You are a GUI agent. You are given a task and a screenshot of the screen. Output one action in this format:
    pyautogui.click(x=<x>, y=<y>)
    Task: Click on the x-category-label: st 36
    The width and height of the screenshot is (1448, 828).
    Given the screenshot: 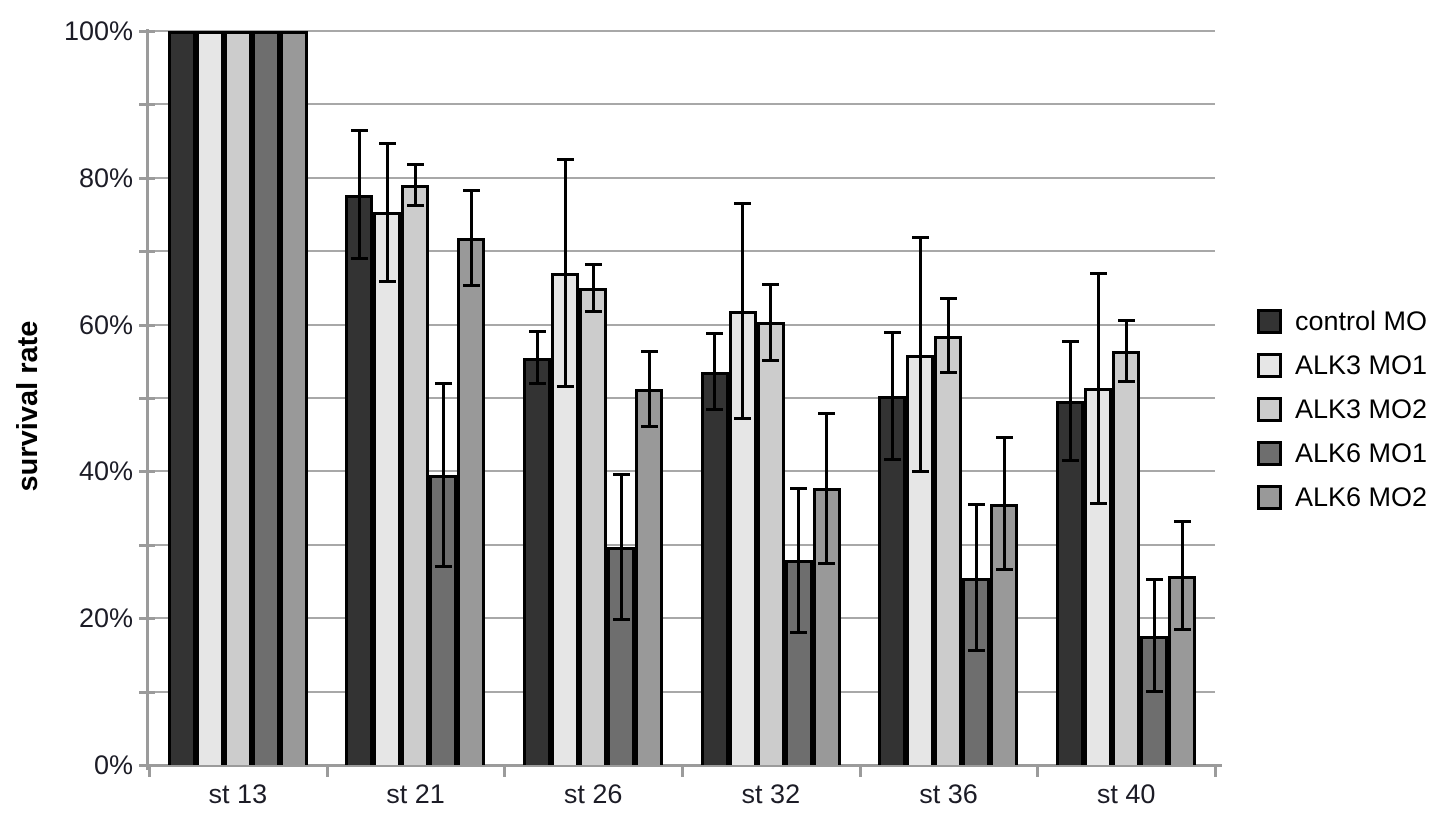 What is the action you would take?
    pyautogui.click(x=948, y=794)
    